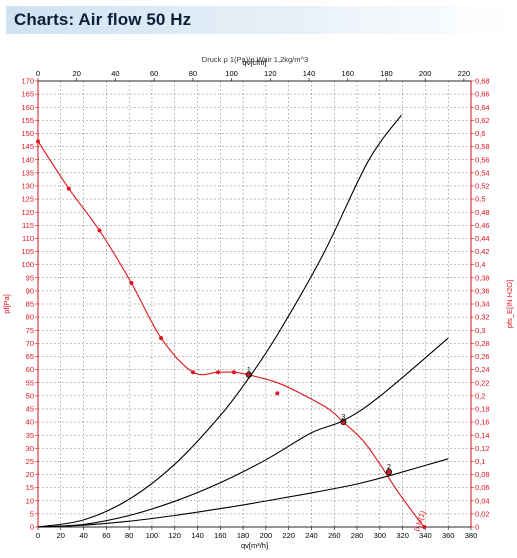  Describe the element at coordinates (27, 172) in the screenshot. I see `y-tick-label: 135` at that location.